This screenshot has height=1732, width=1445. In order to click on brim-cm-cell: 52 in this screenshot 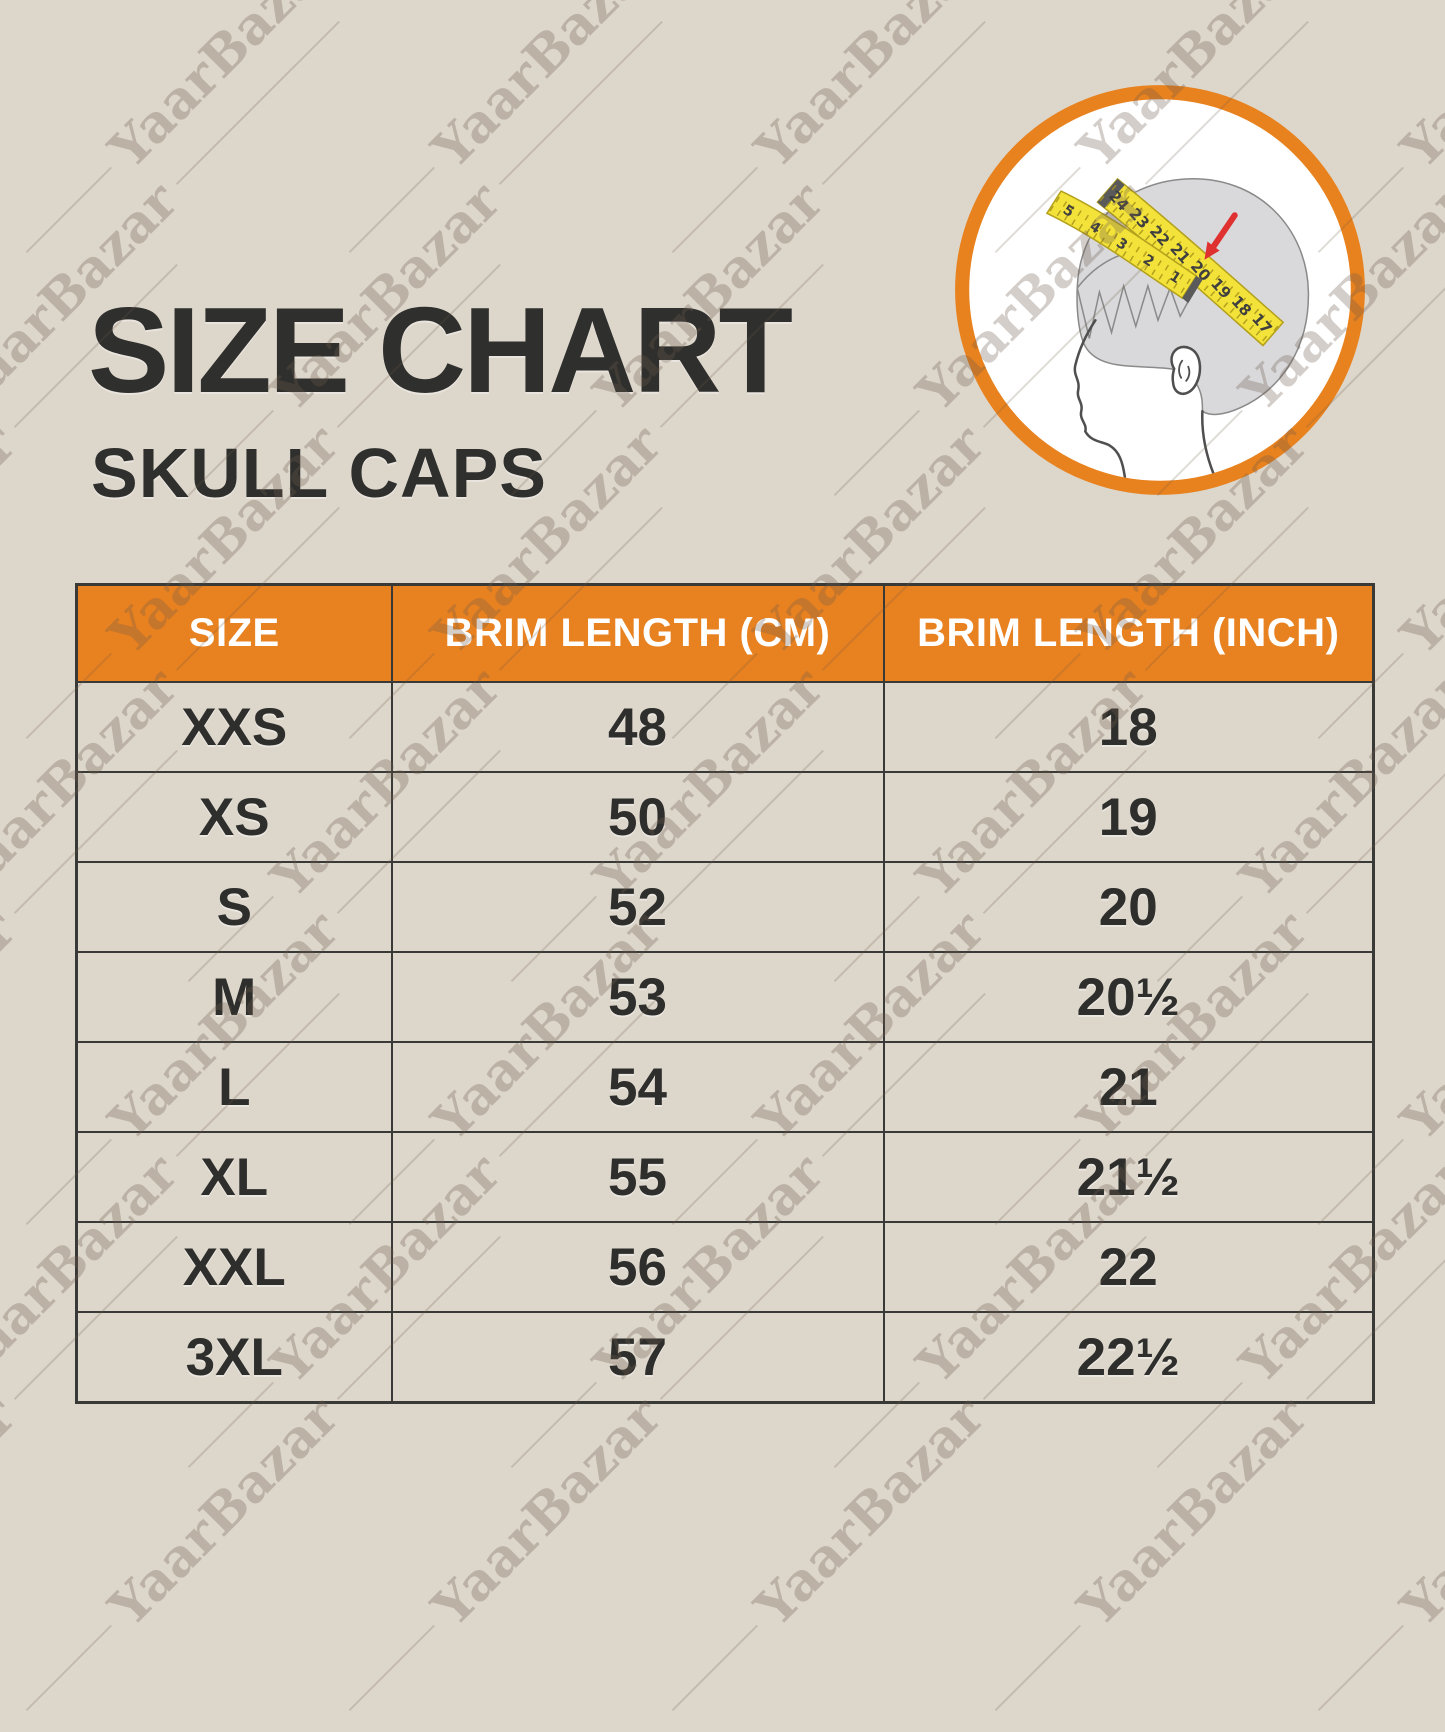, I will do `click(637, 907)`.